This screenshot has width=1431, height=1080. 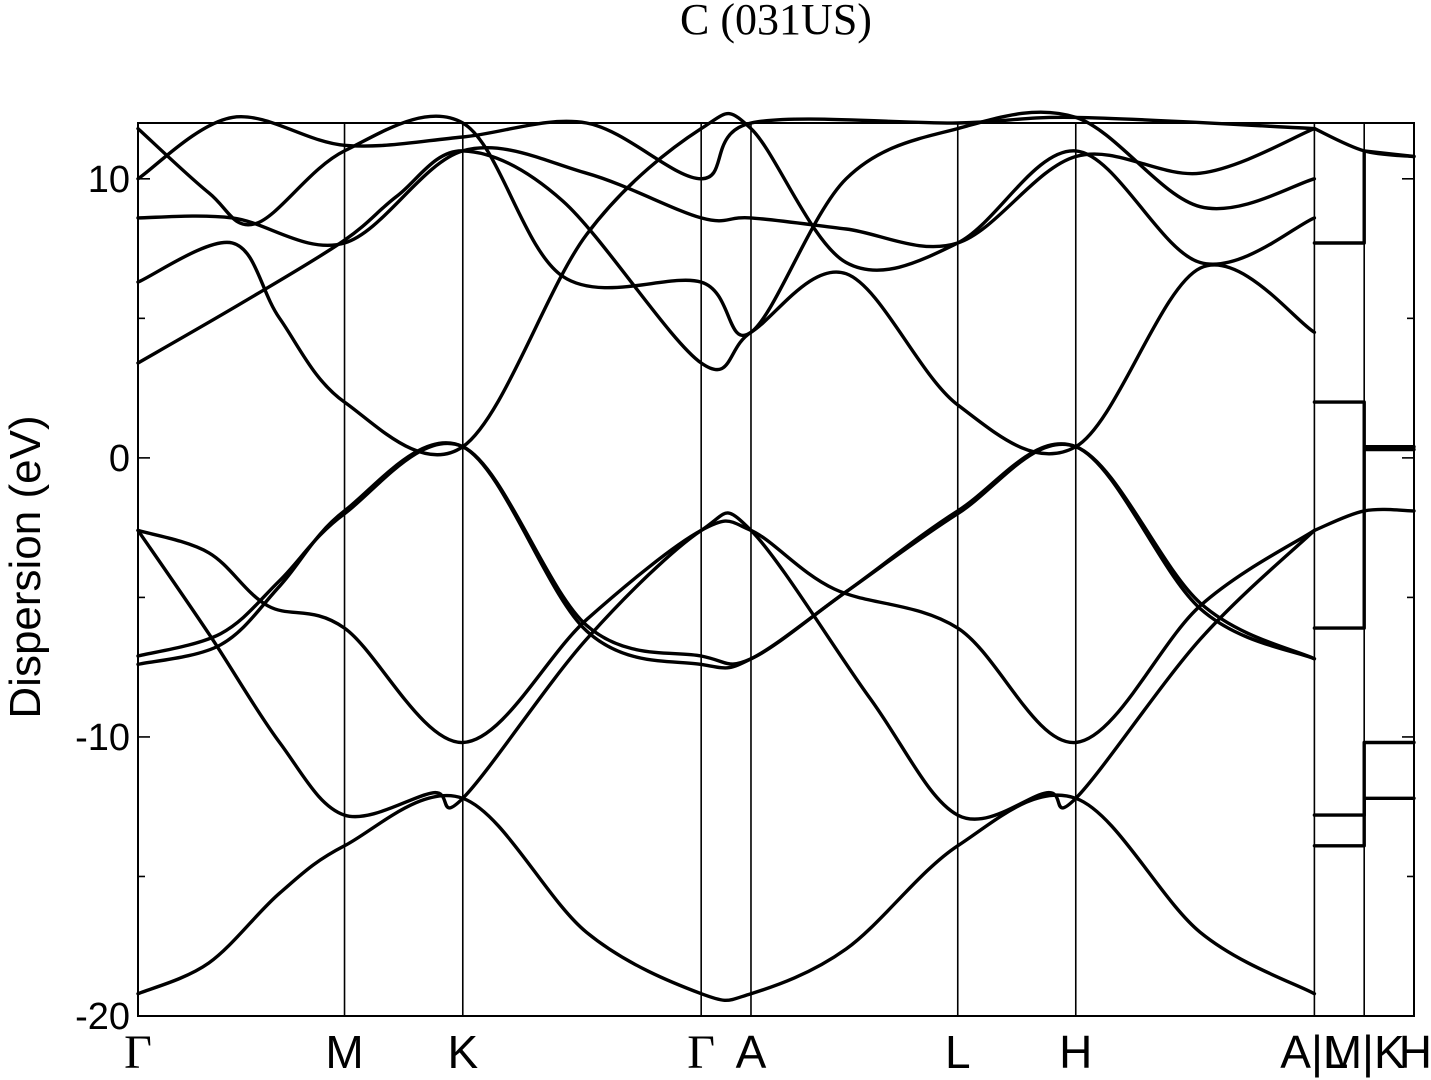 I want to click on chart-title: C (031US), so click(x=776, y=22).